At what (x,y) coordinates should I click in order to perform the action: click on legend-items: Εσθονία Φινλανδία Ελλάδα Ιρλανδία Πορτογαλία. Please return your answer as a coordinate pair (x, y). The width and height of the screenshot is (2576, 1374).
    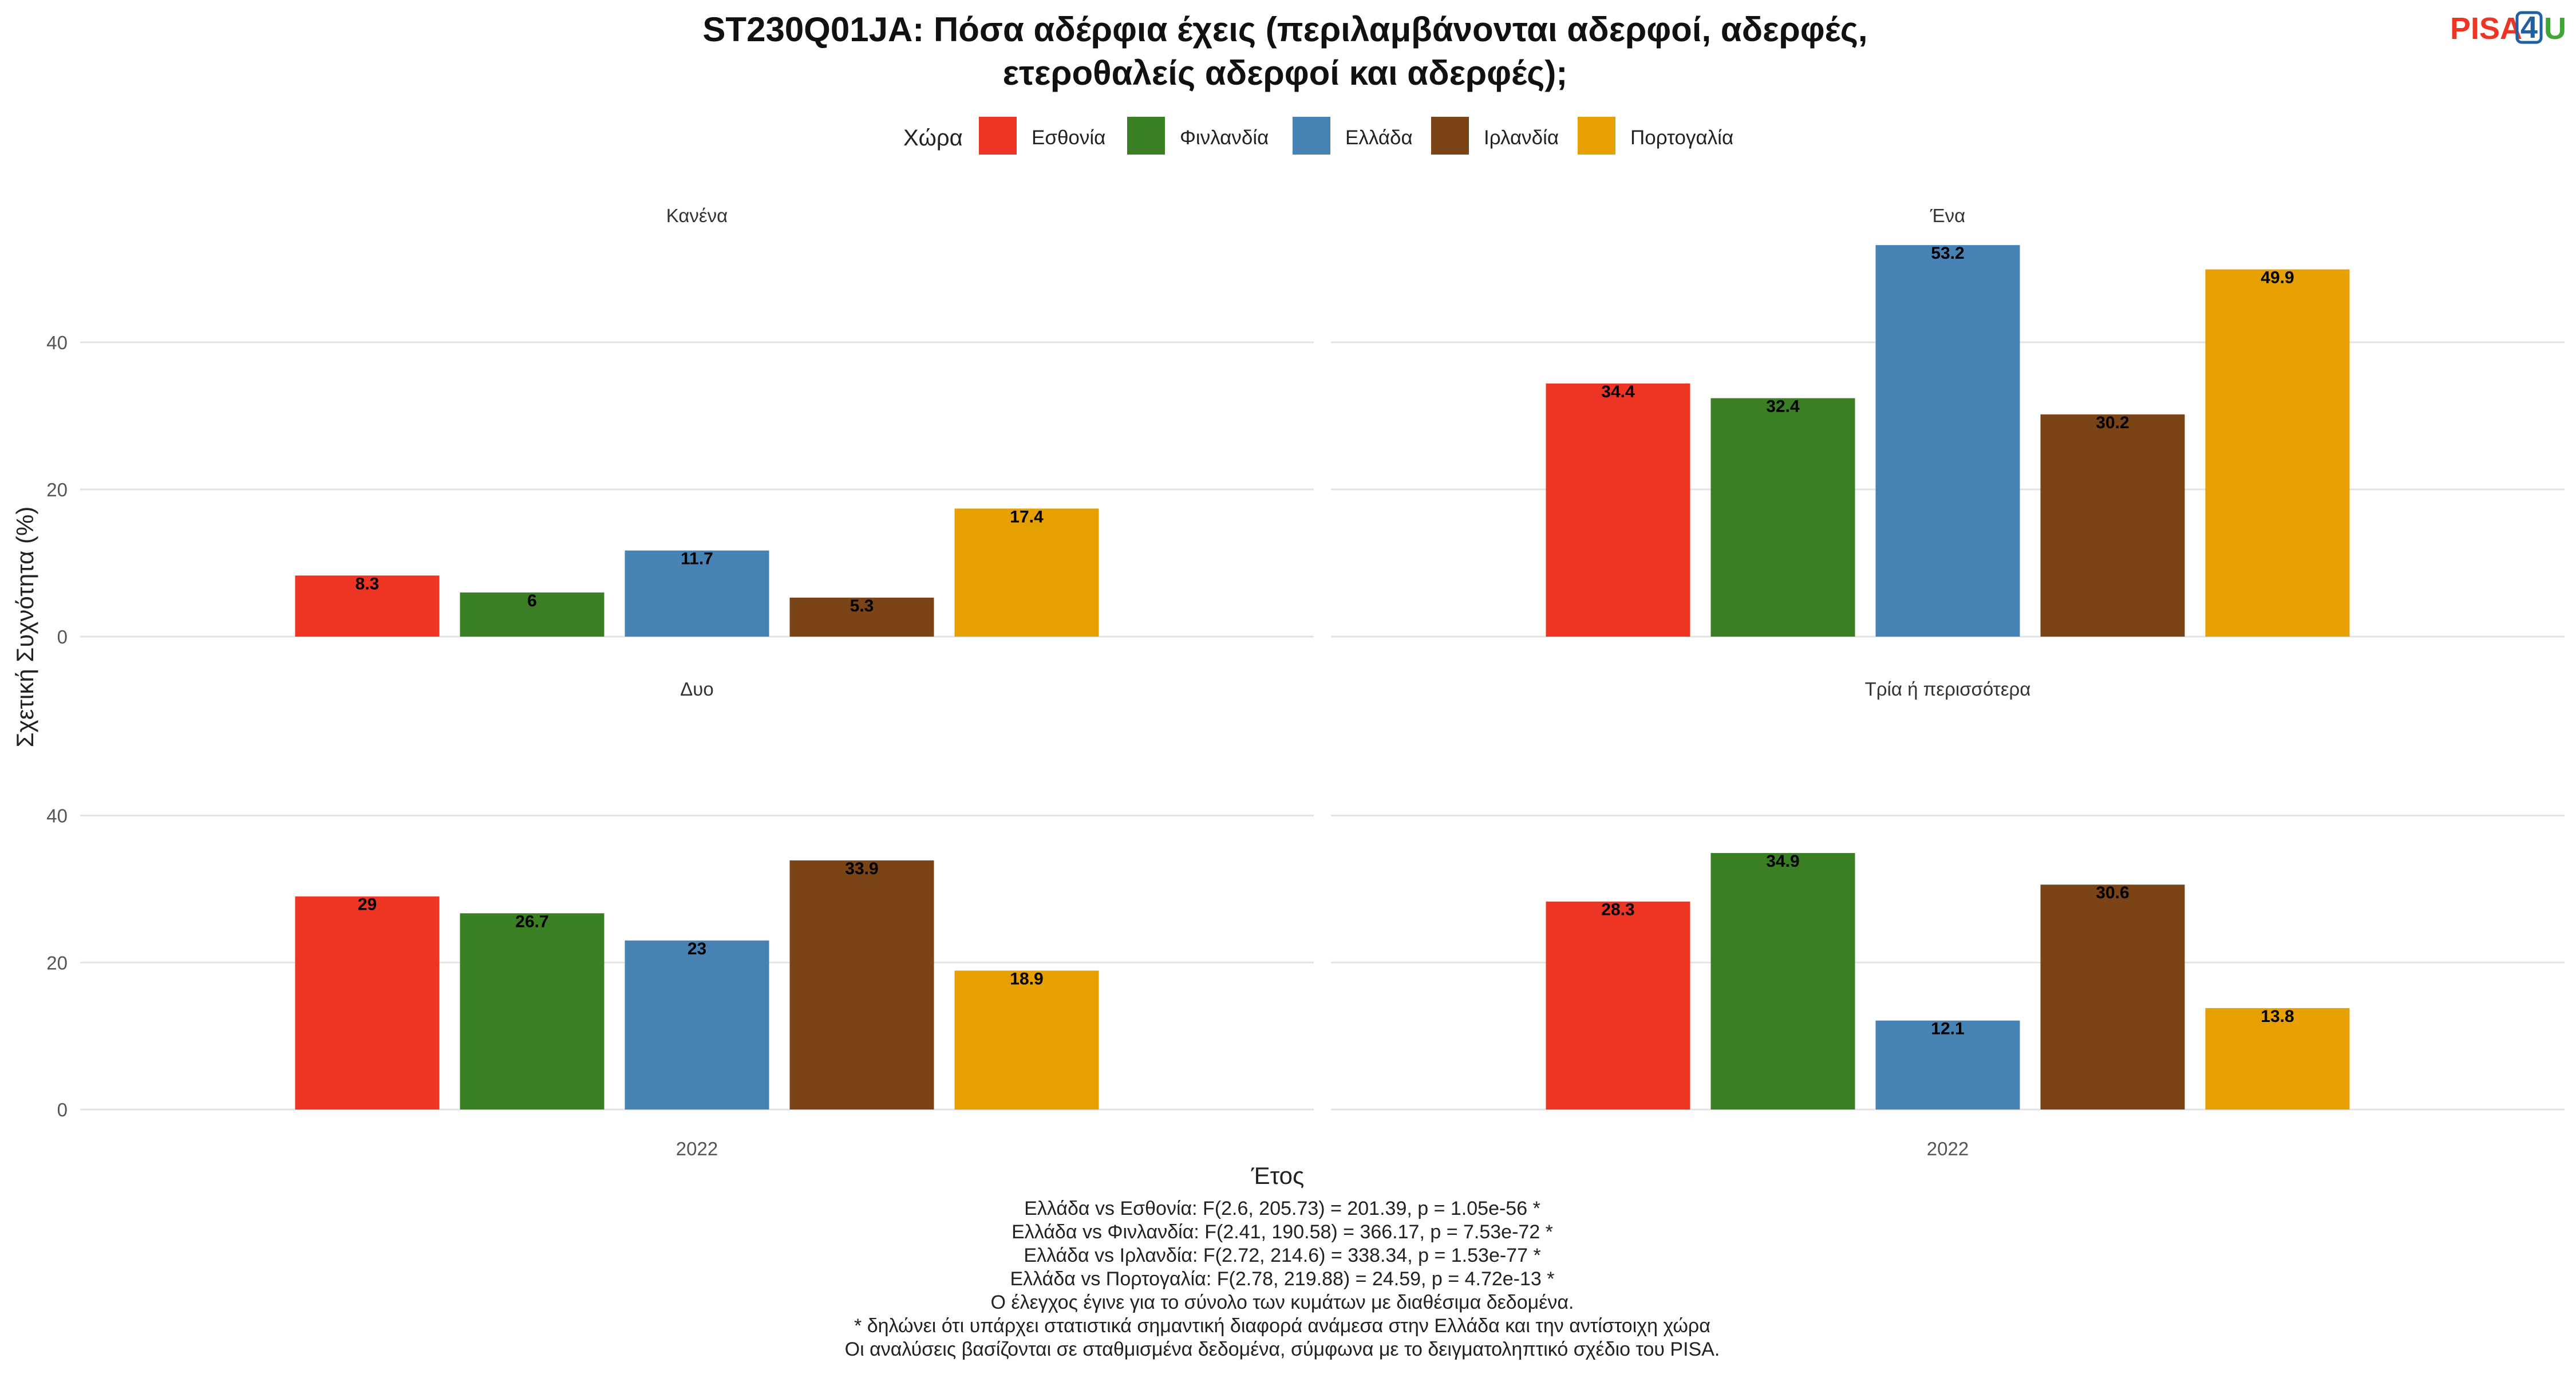
    Looking at the image, I should click on (1356, 136).